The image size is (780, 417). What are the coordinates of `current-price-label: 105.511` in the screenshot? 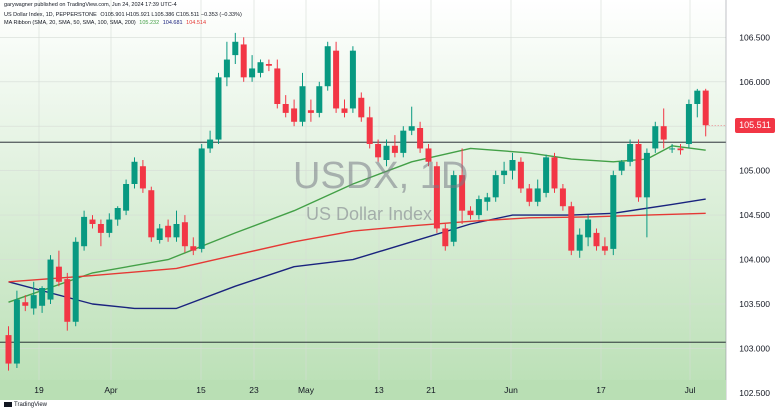 It's located at (755, 126).